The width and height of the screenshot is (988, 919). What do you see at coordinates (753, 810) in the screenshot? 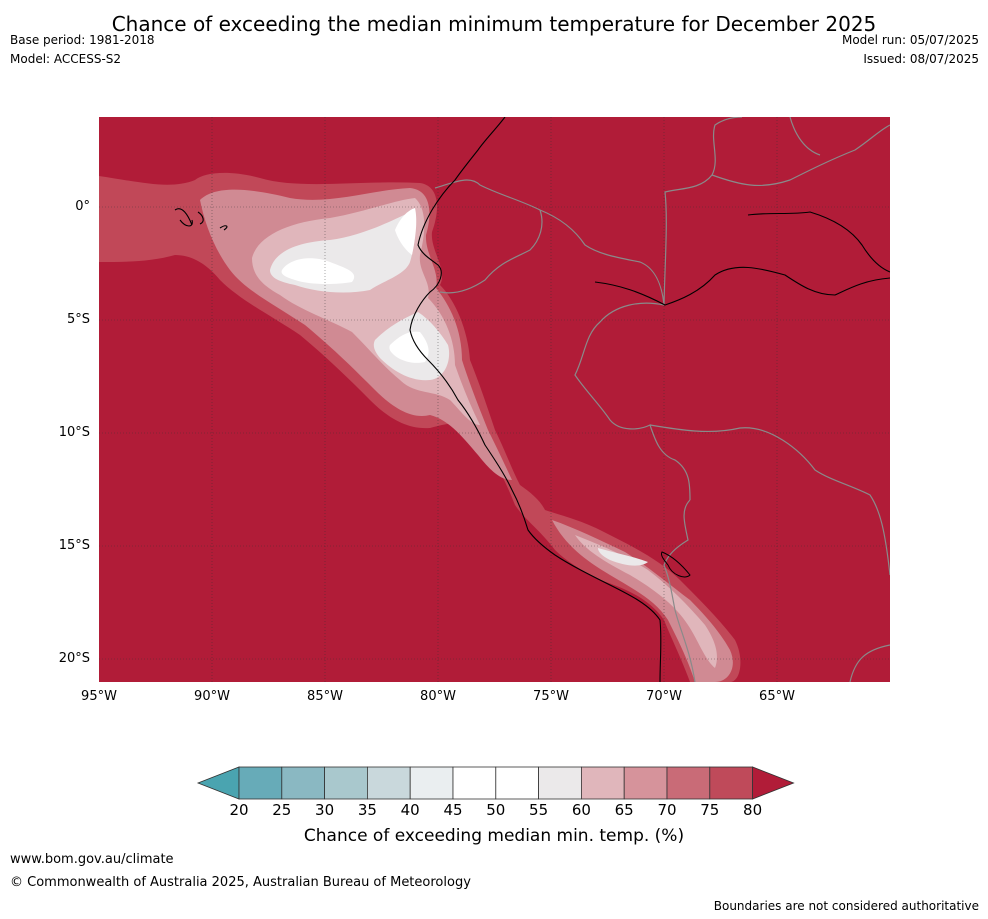
I see `colorbar-tick-label: 80` at bounding box center [753, 810].